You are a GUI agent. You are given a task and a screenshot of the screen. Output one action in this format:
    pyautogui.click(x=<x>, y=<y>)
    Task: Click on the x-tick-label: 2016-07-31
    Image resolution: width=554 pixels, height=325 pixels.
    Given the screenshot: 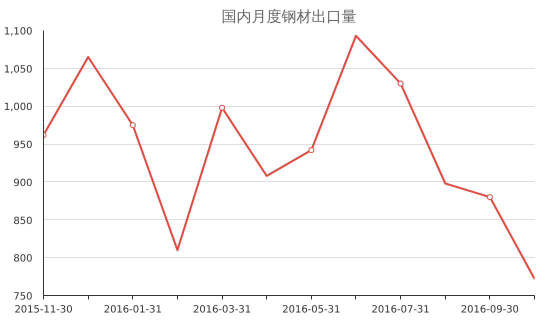 What is the action you would take?
    pyautogui.click(x=401, y=310)
    